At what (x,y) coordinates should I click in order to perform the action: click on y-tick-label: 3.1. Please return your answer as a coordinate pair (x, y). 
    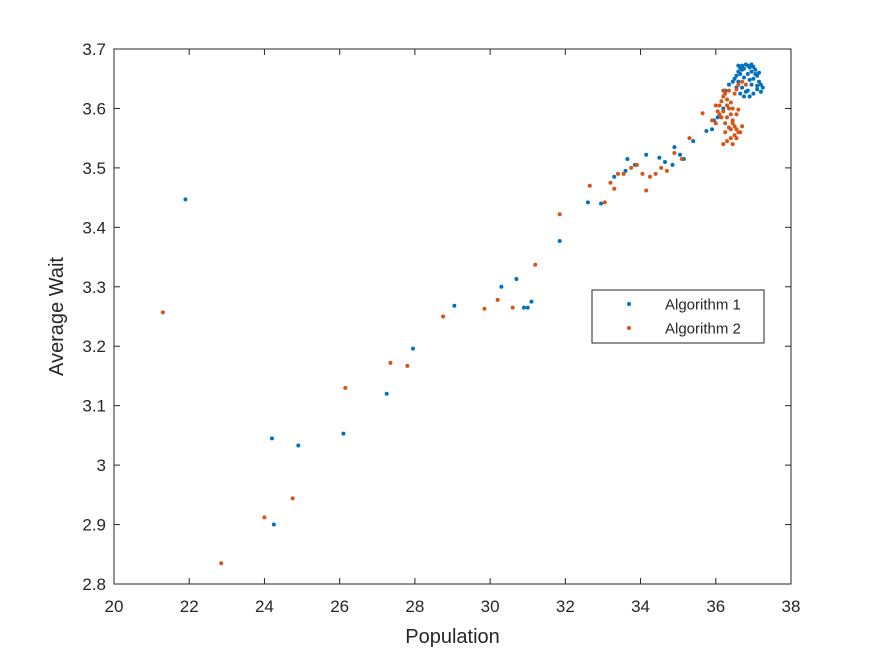
    Looking at the image, I should click on (94, 406).